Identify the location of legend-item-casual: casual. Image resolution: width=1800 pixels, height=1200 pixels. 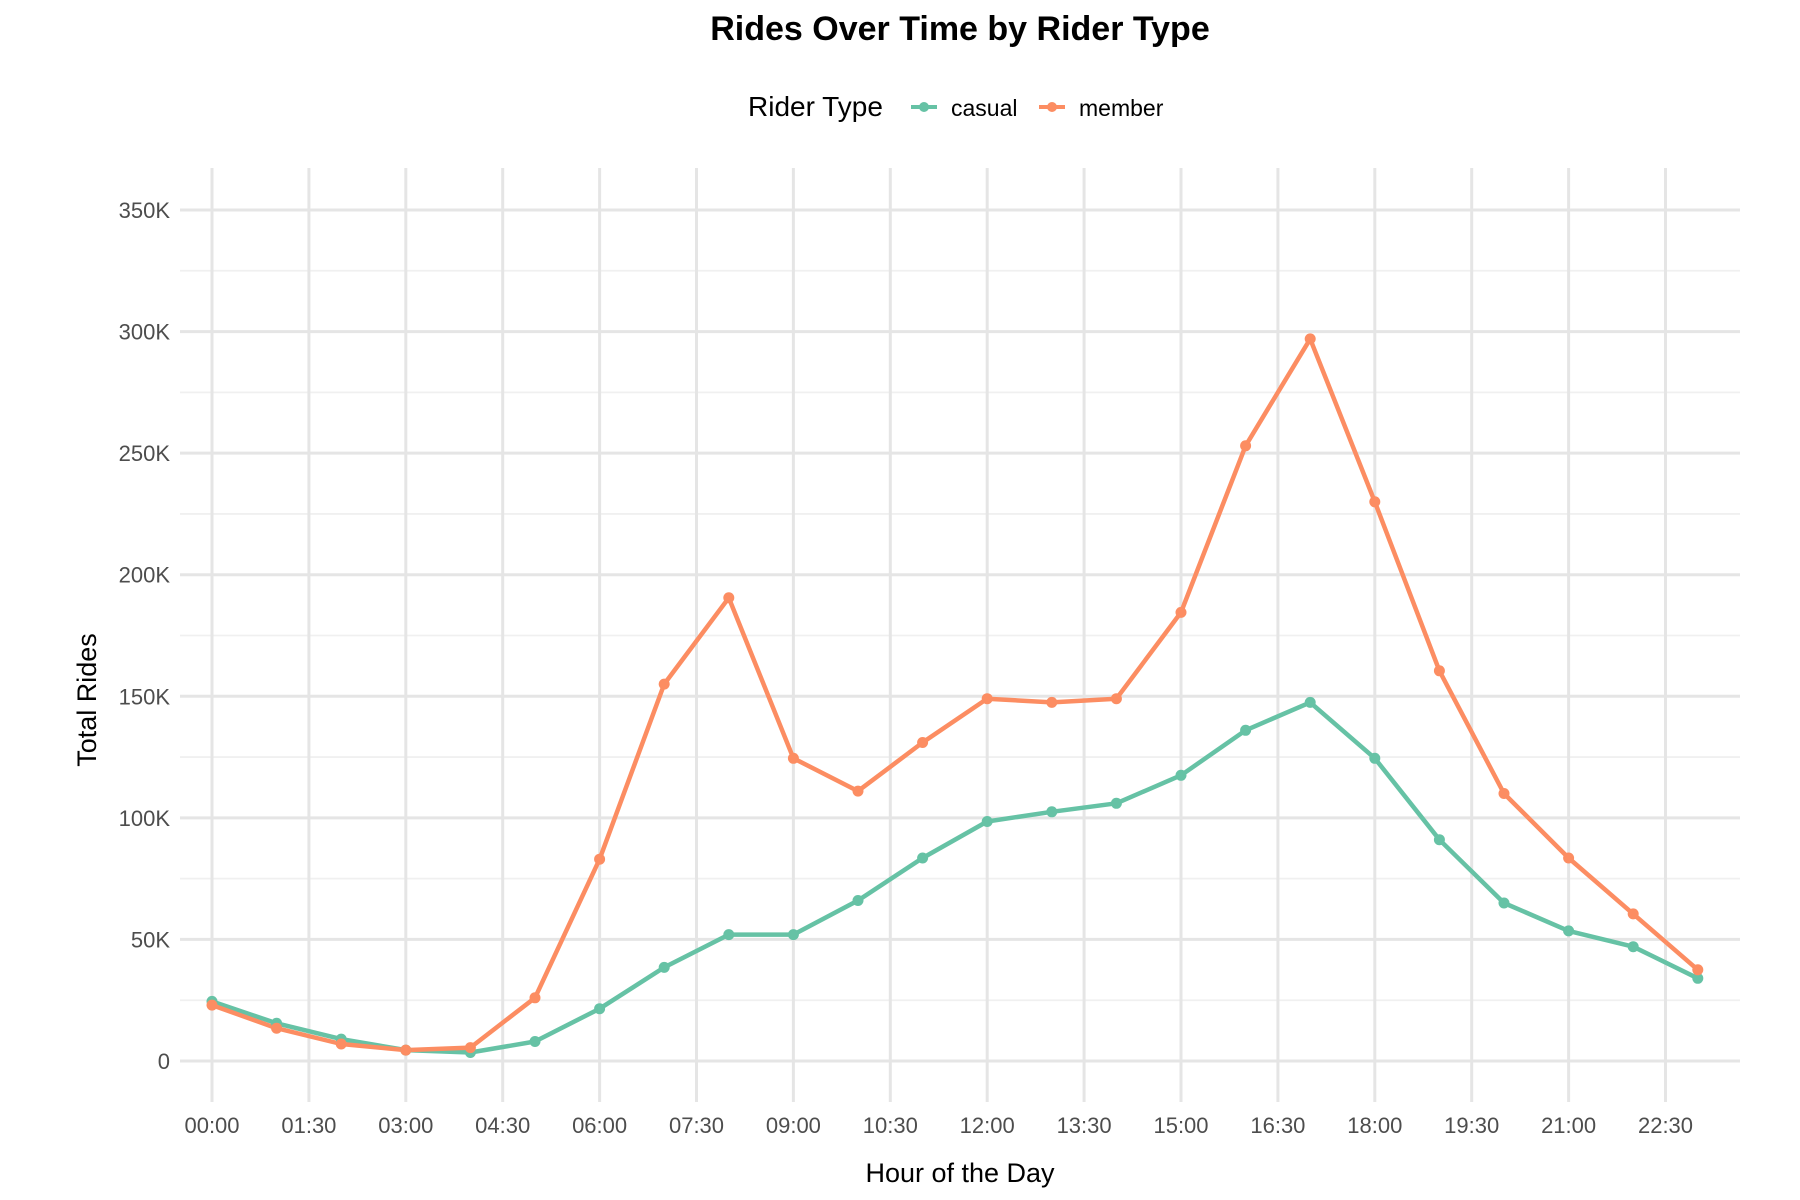
(964, 108).